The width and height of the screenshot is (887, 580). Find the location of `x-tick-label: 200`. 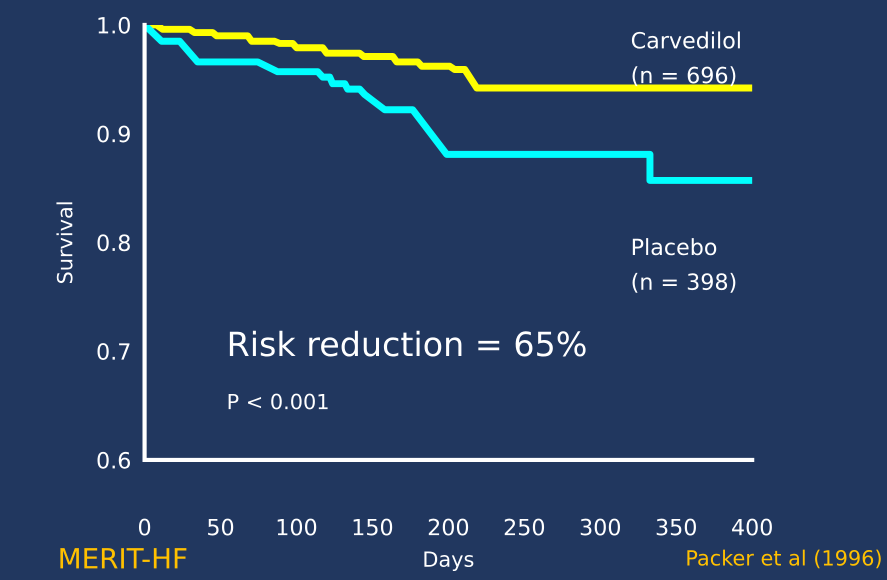

x-tick-label: 200 is located at coordinates (448, 527).